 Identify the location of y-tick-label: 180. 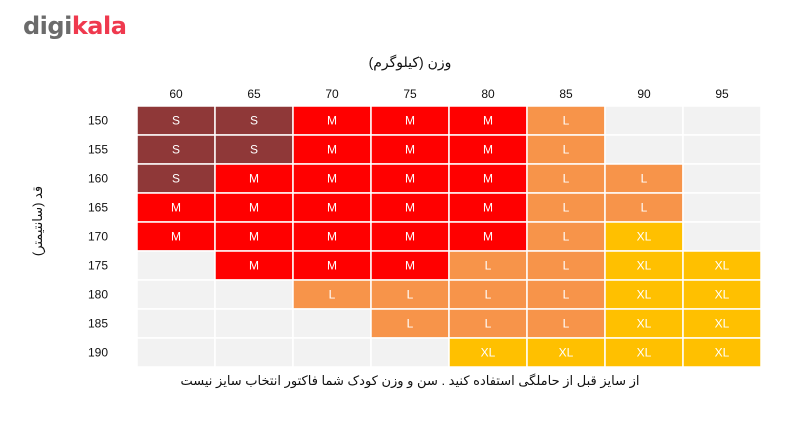
(98, 295).